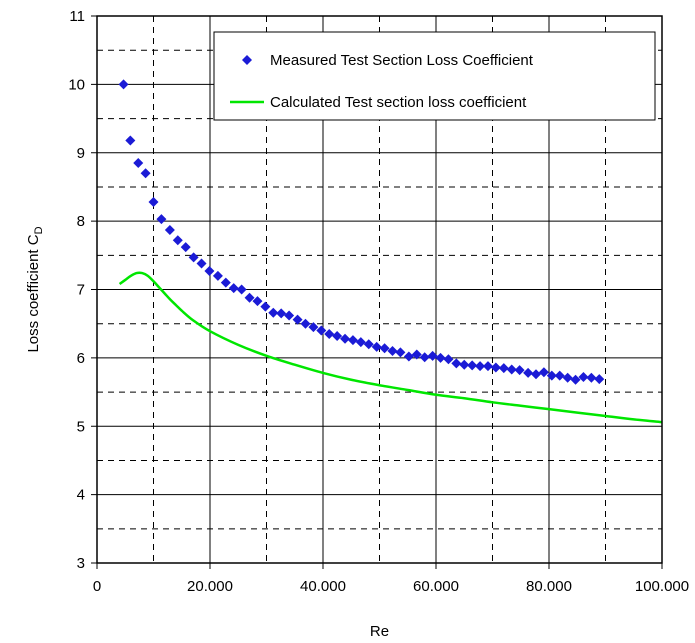 The height and width of the screenshot is (643, 695). I want to click on legend-diamond-swatch, so click(247, 60).